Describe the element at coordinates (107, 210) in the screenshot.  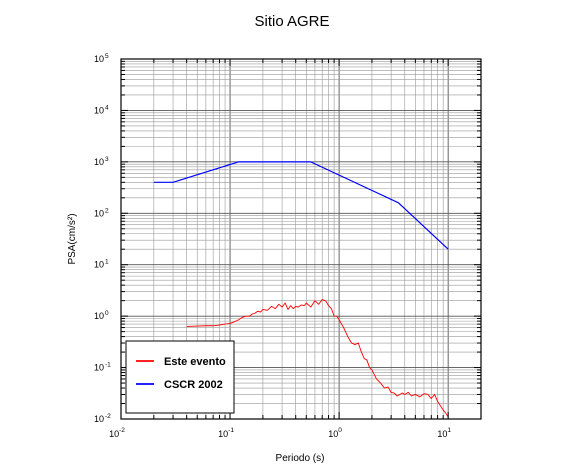
I see `y-tick-exponent: 2` at that location.